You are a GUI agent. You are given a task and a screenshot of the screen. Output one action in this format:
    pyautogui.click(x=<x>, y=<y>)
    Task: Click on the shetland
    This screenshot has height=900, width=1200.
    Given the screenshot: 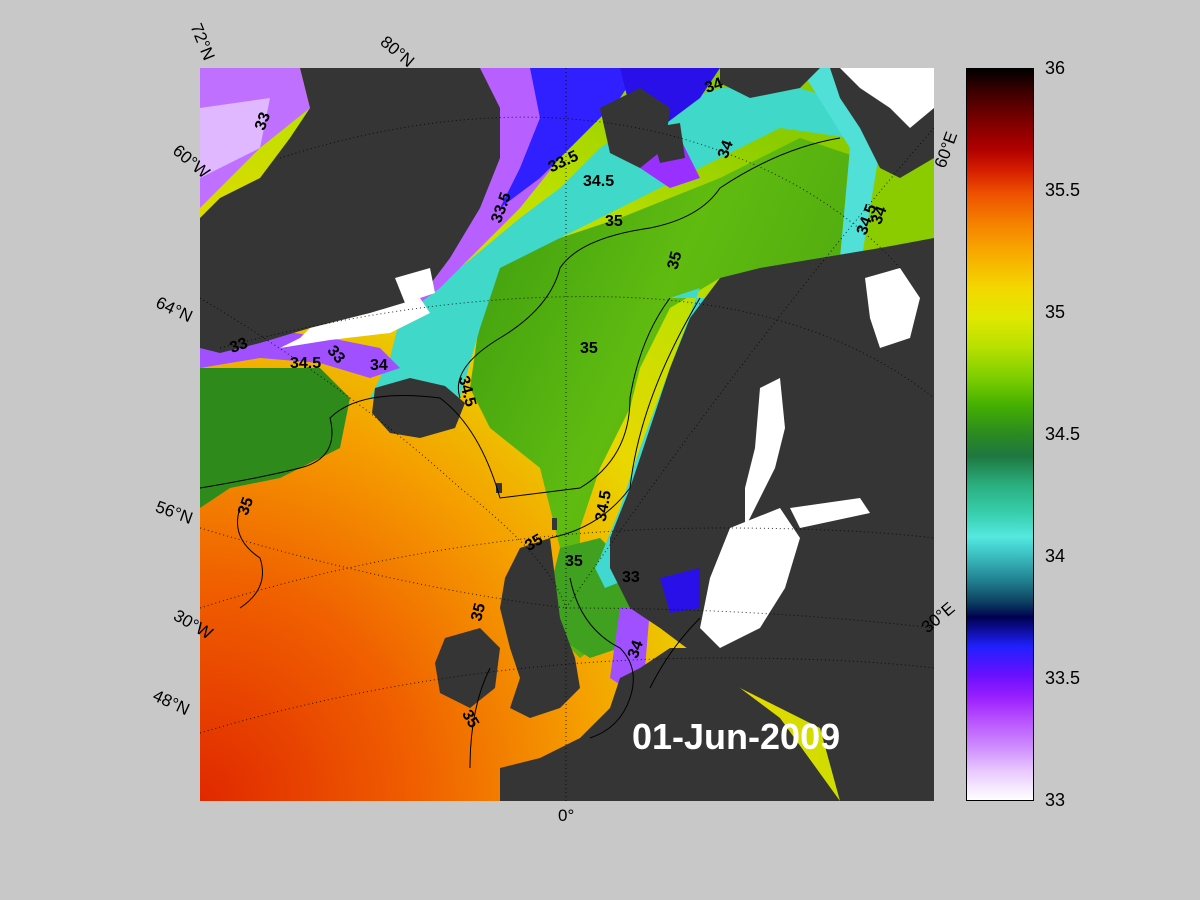 What is the action you would take?
    pyautogui.click(x=554, y=524)
    